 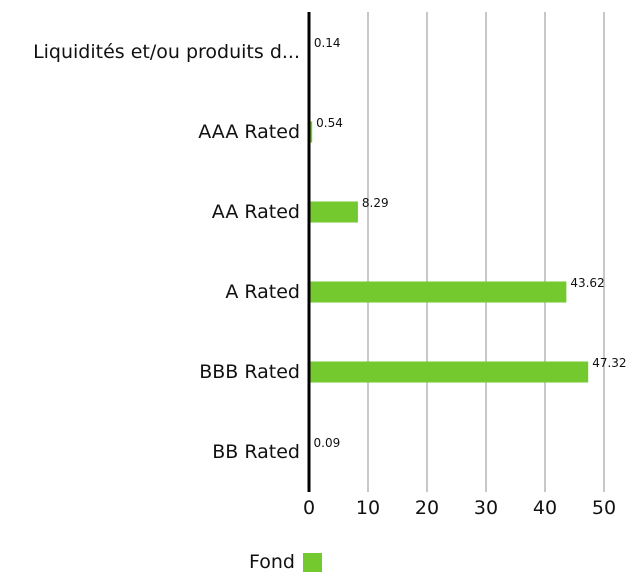 I want to click on x-tick-label: 50, so click(x=604, y=508).